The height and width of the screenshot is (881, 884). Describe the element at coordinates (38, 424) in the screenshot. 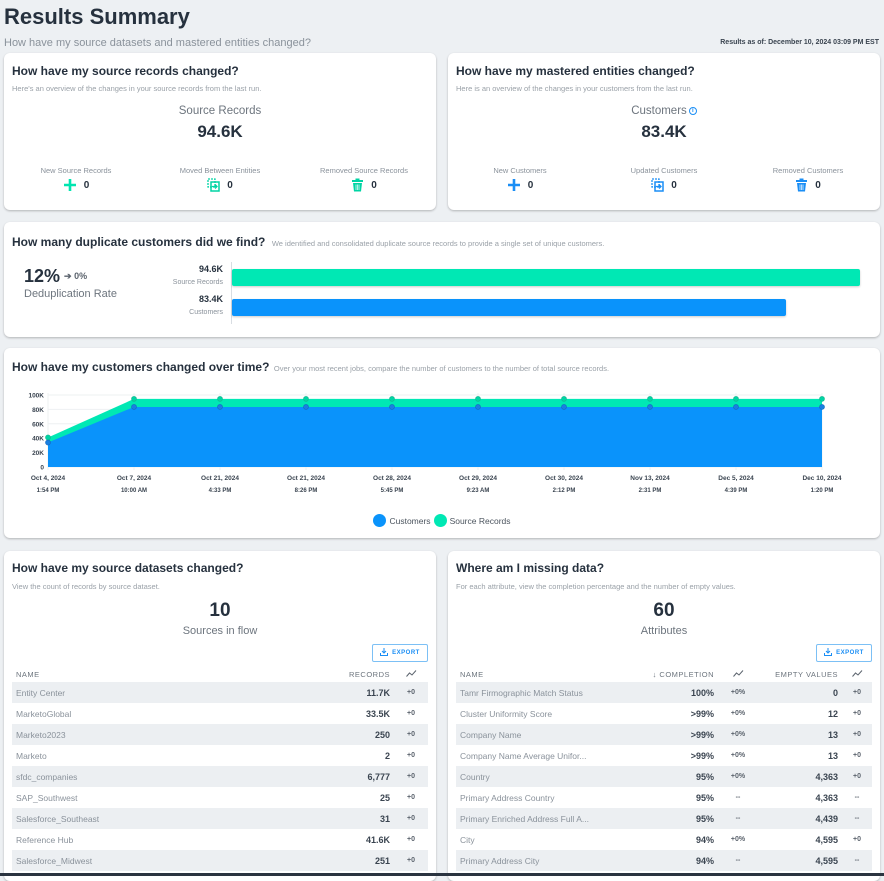

I see `y-tick-label: 60K` at that location.